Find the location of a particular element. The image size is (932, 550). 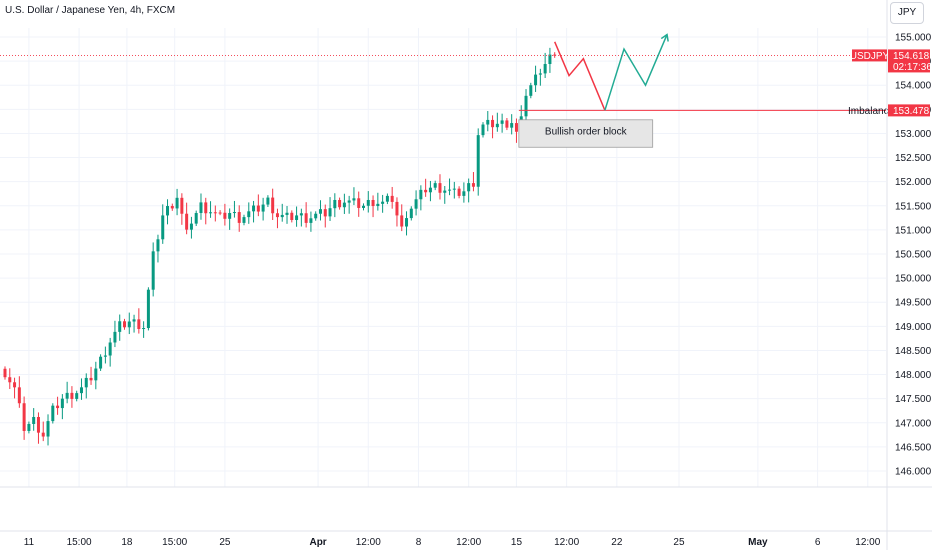

y-tick-label: 148.500 is located at coordinates (913, 351).